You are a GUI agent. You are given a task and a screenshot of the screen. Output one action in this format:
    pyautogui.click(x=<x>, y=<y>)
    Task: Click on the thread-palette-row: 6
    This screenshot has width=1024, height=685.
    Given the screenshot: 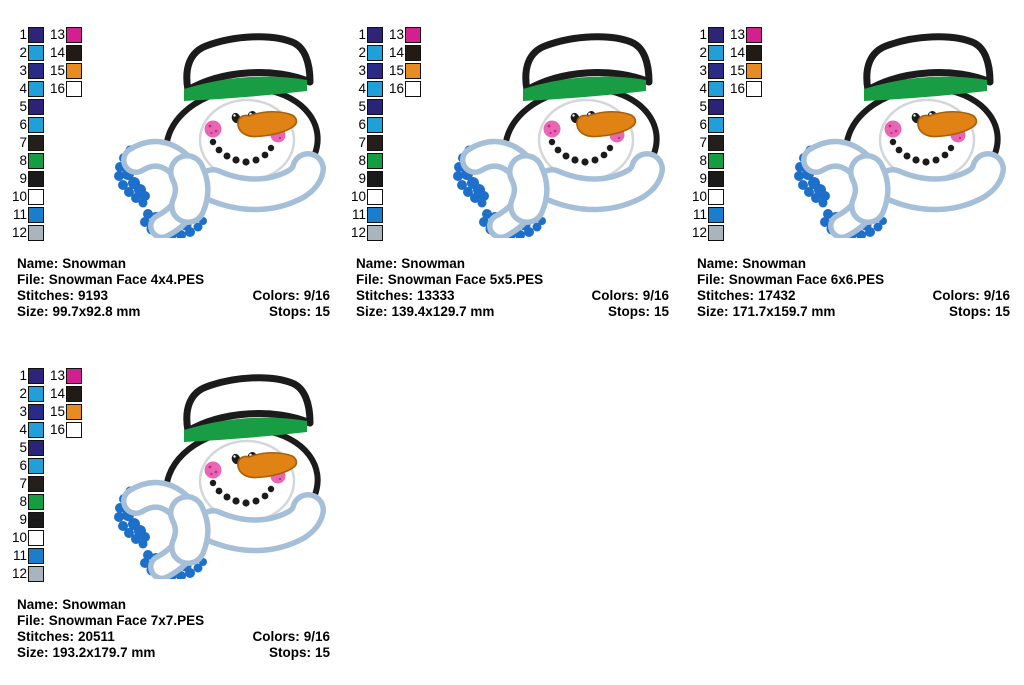 What is the action you would take?
    pyautogui.click(x=381, y=125)
    